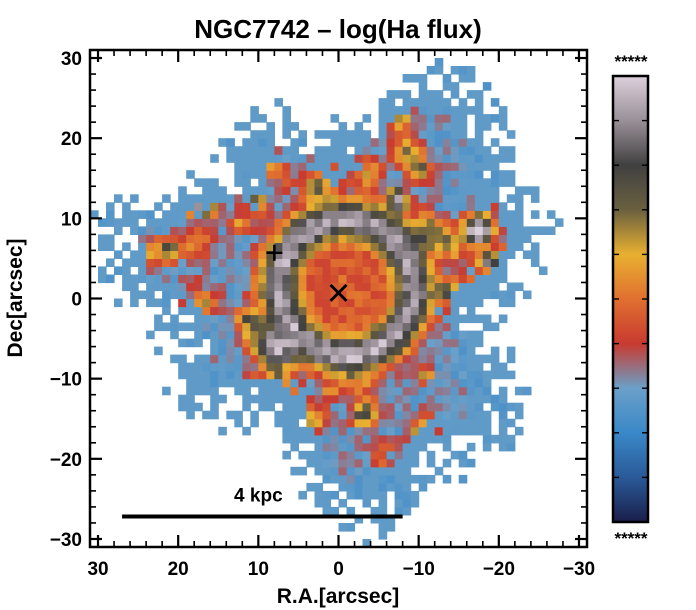 The image size is (696, 610). What do you see at coordinates (97, 569) in the screenshot?
I see `x-tick-label: 30` at bounding box center [97, 569].